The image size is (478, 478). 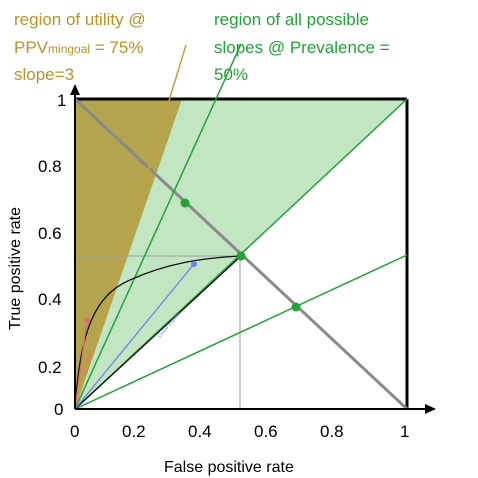 What do you see at coordinates (50, 299) in the screenshot?
I see `y-tick-0.4: 0.4` at bounding box center [50, 299].